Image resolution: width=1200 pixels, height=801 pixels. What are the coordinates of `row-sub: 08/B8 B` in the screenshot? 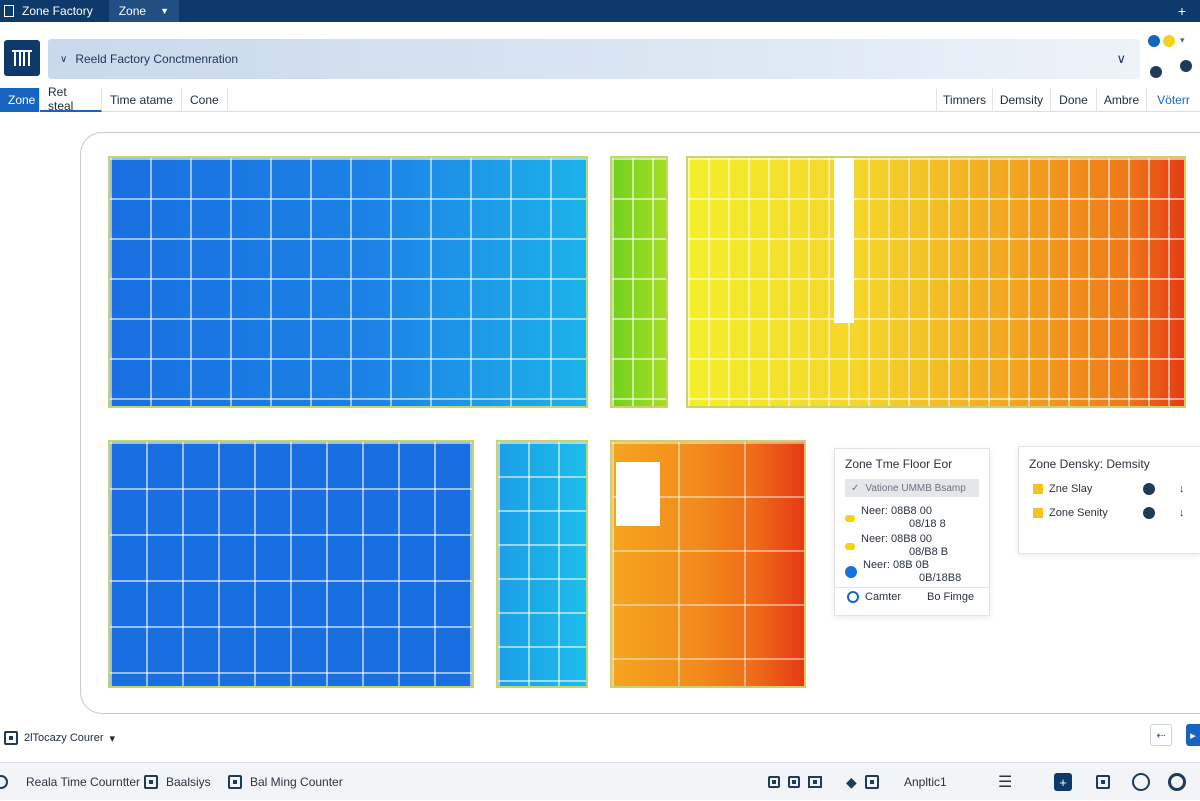 It's located at (929, 552).